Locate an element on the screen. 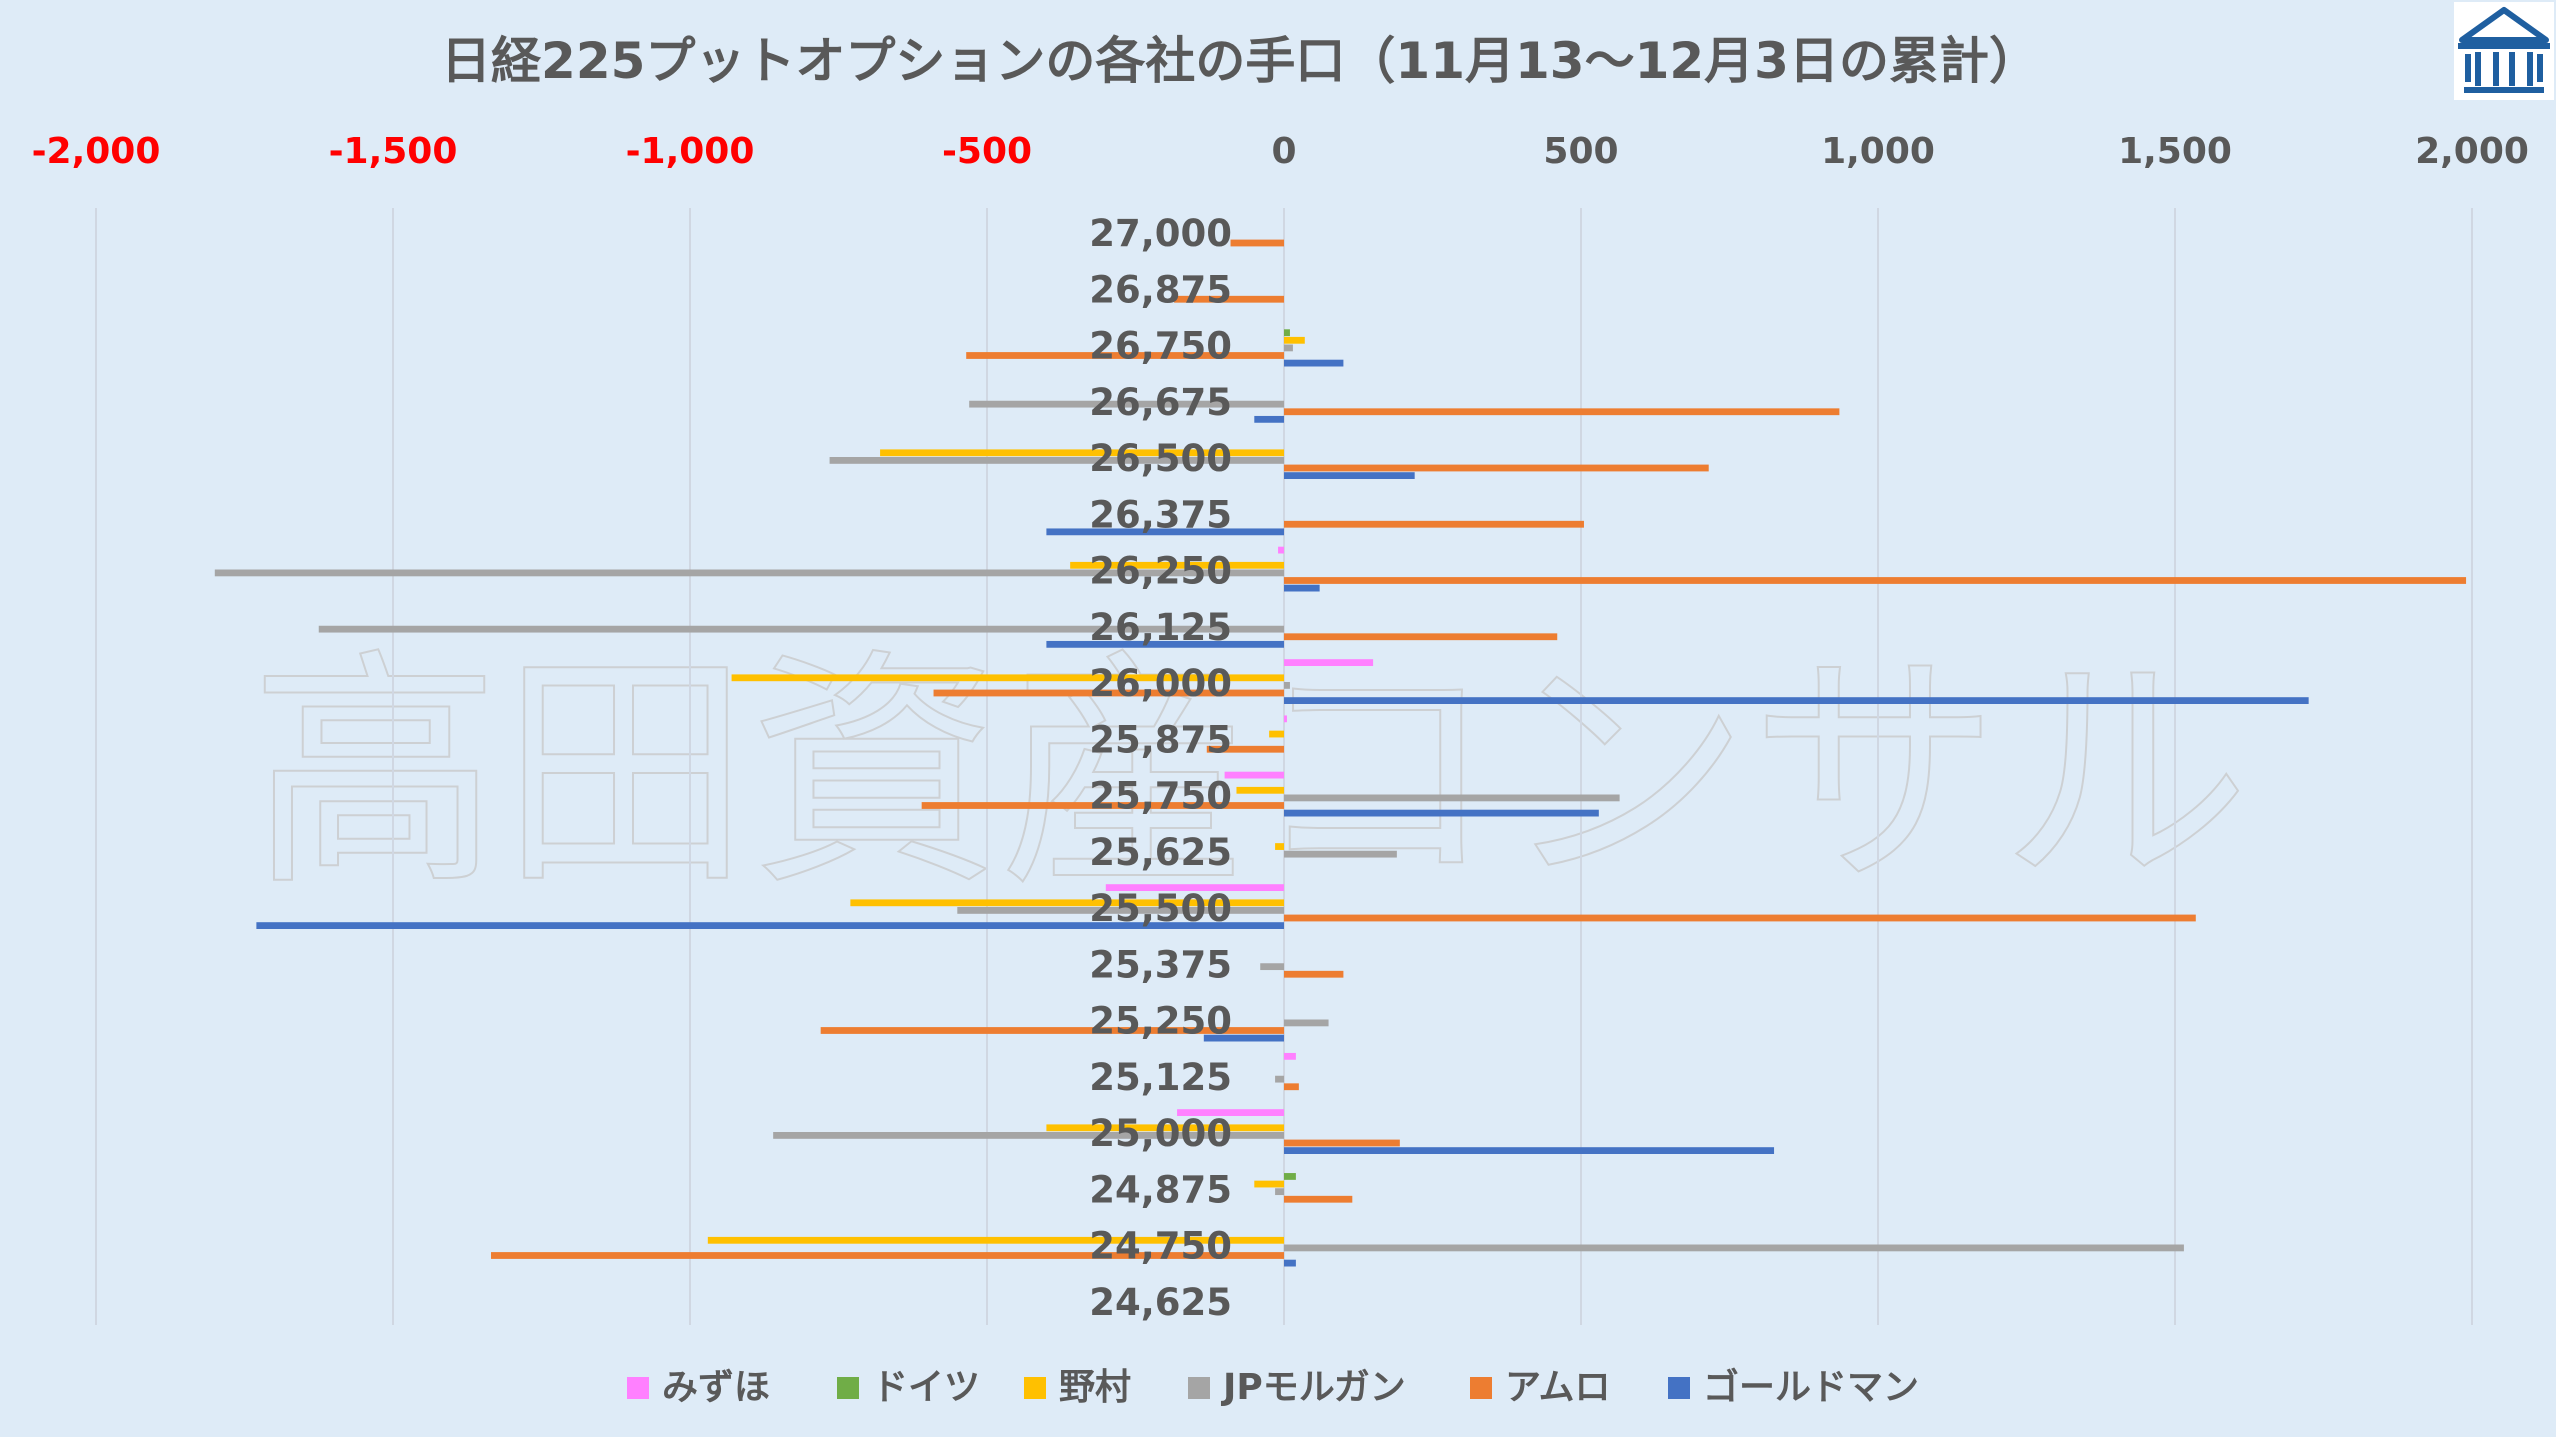  x-tick-label: -500 is located at coordinates (987, 151).